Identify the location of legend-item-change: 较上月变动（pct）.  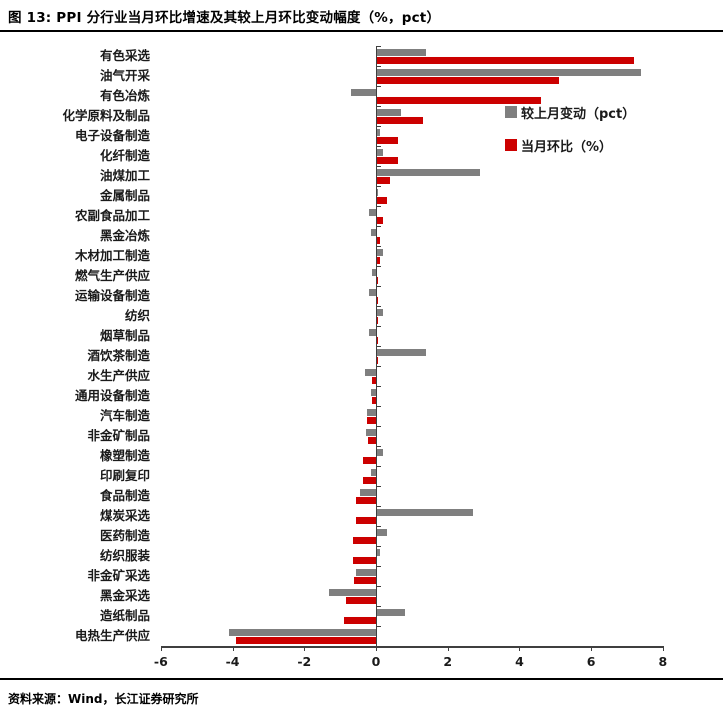
(570, 112).